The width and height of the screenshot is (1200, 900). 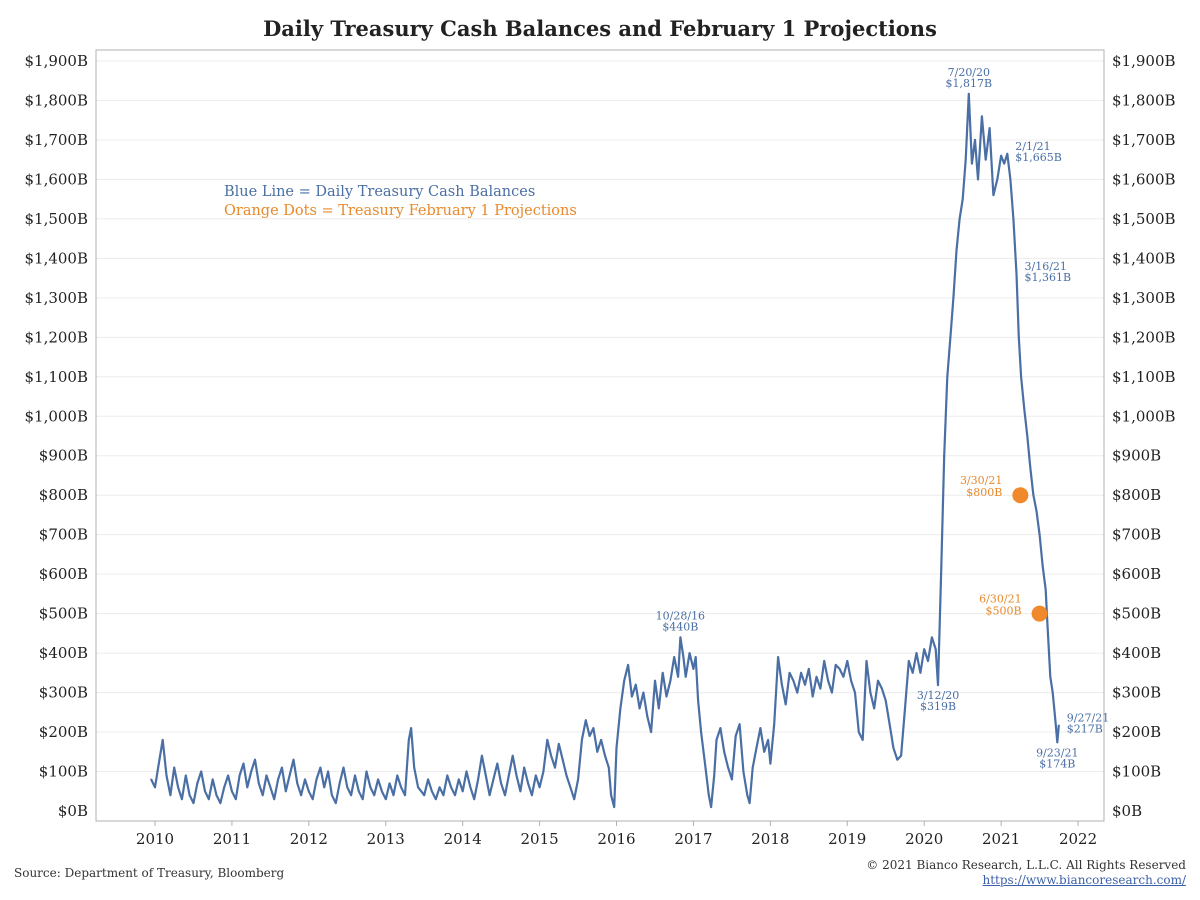 What do you see at coordinates (56, 61) in the screenshot?
I see `y-tick-label-left: $1,900B` at bounding box center [56, 61].